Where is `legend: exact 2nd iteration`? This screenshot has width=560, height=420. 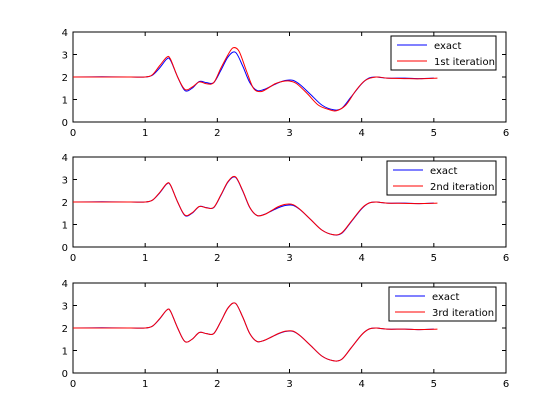
legend: exact 2nd iteration is located at coordinates (441, 178).